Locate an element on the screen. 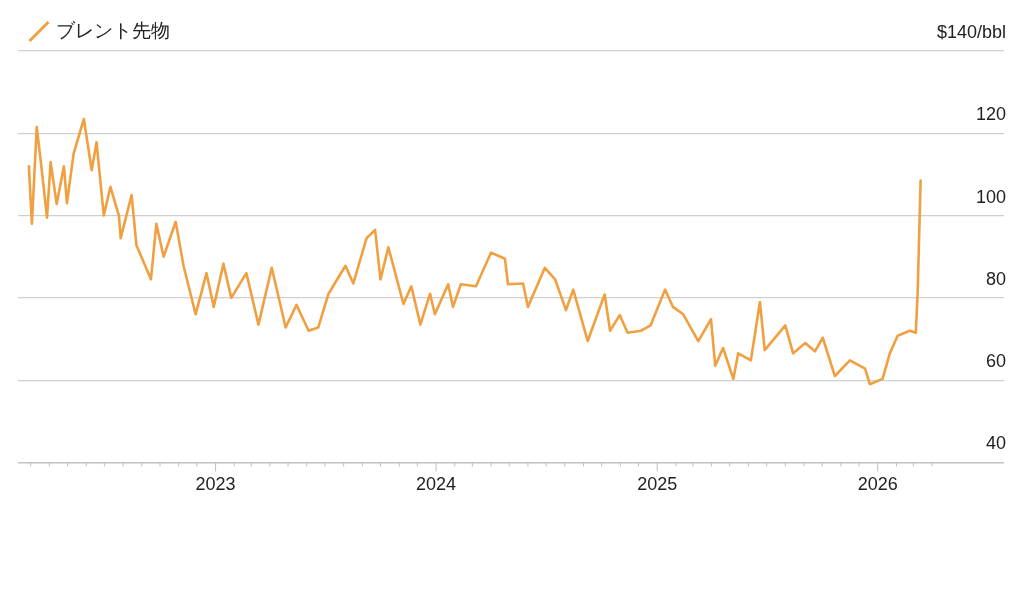  y-tick-label: 60 is located at coordinates (995, 361).